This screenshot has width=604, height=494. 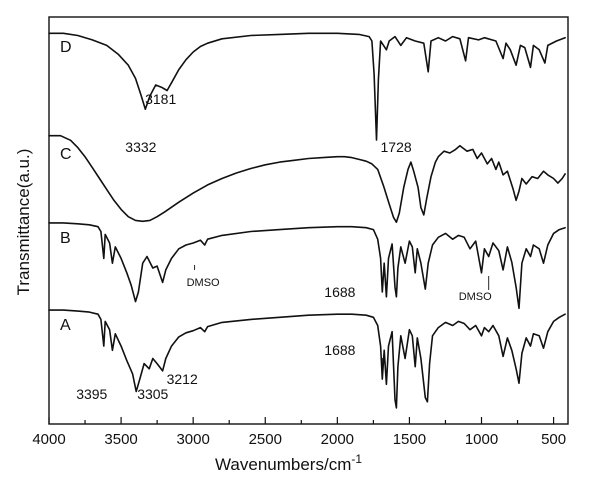 I want to click on series-label-a: A, so click(x=65, y=325).